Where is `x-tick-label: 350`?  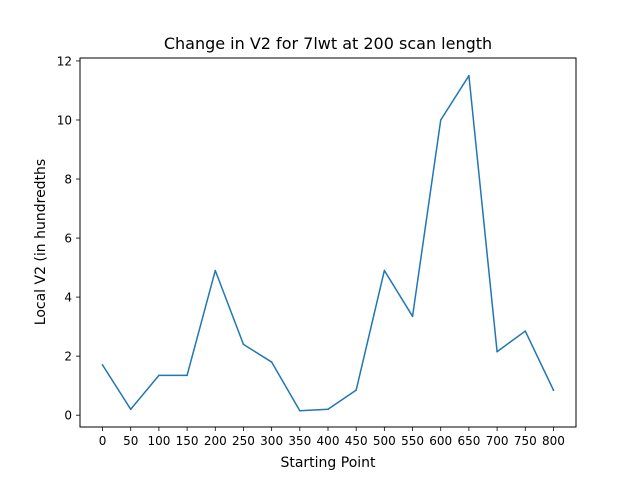 x-tick-label: 350 is located at coordinates (299, 441).